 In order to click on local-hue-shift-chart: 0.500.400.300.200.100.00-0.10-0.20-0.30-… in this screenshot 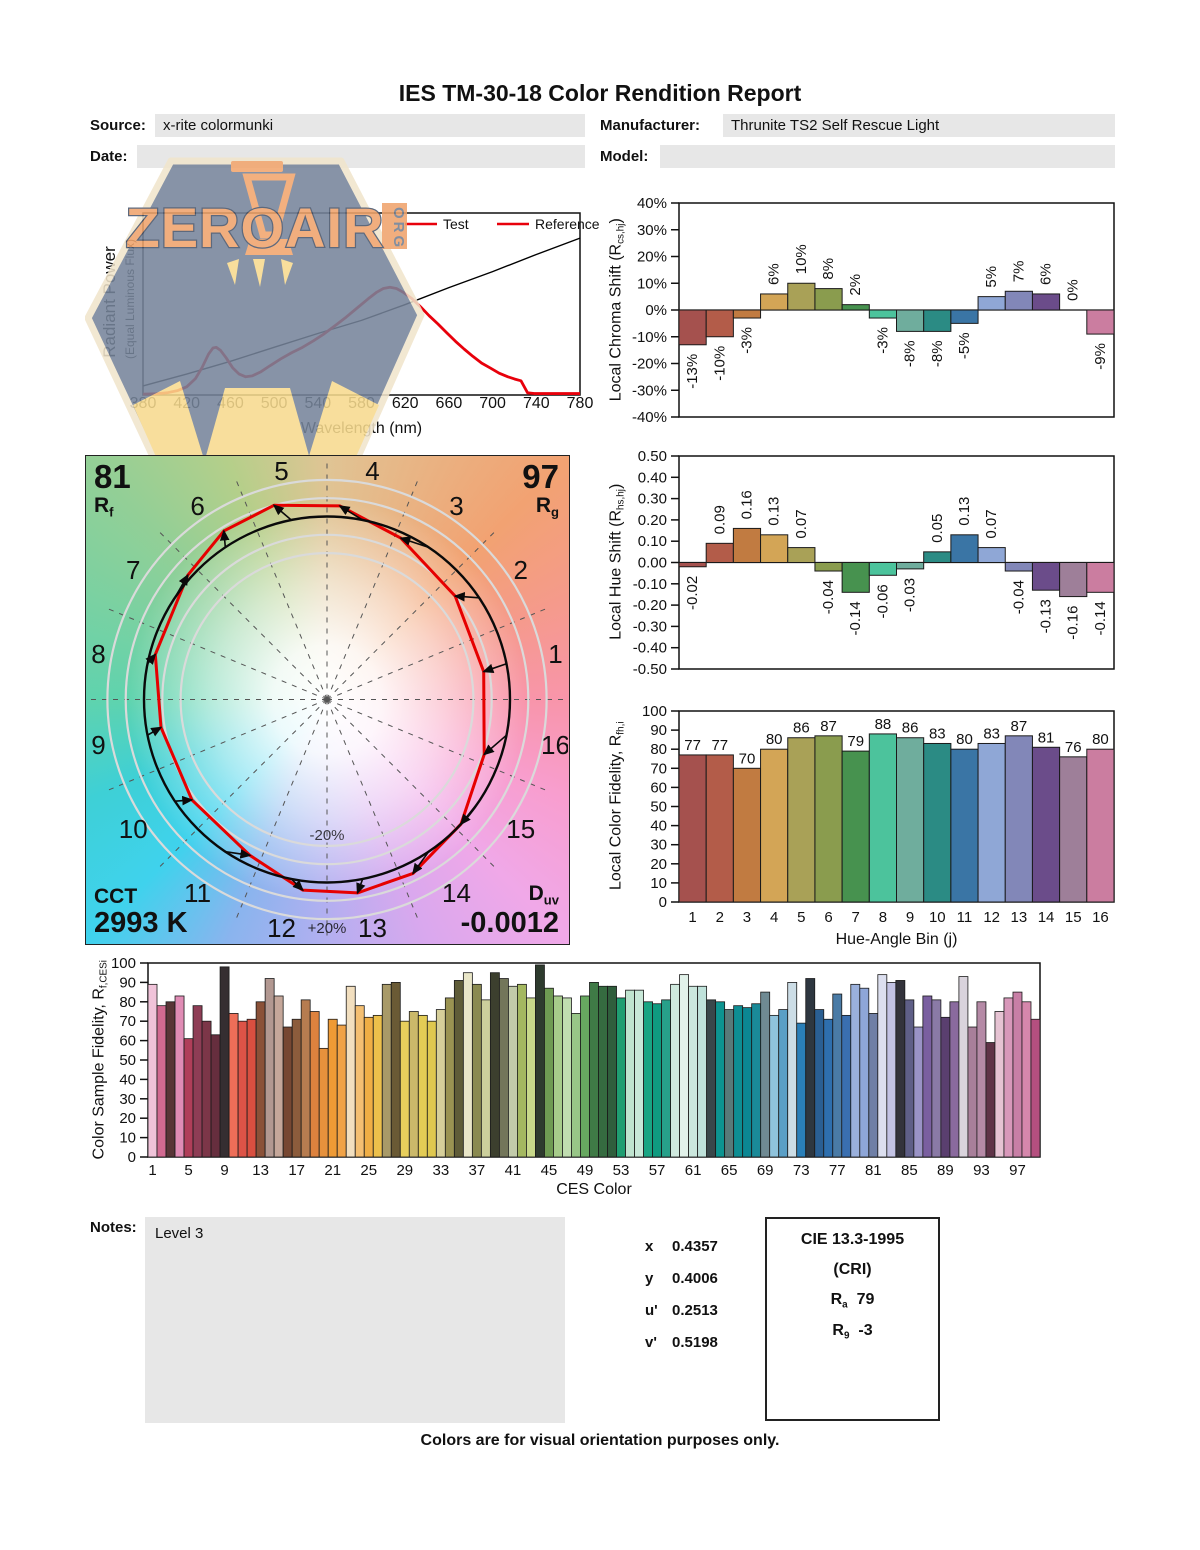, I will do `click(874, 563)`.